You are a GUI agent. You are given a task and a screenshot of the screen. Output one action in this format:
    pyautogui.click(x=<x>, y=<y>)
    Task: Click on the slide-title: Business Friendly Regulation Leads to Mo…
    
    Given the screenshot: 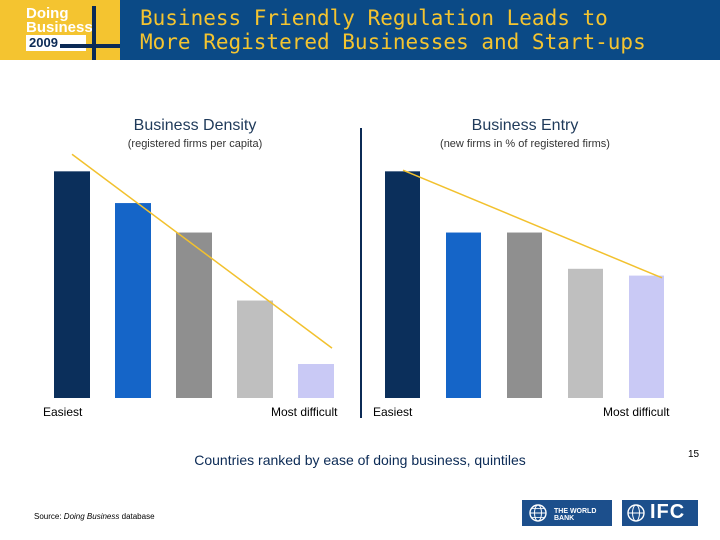 What is the action you would take?
    pyautogui.click(x=420, y=30)
    